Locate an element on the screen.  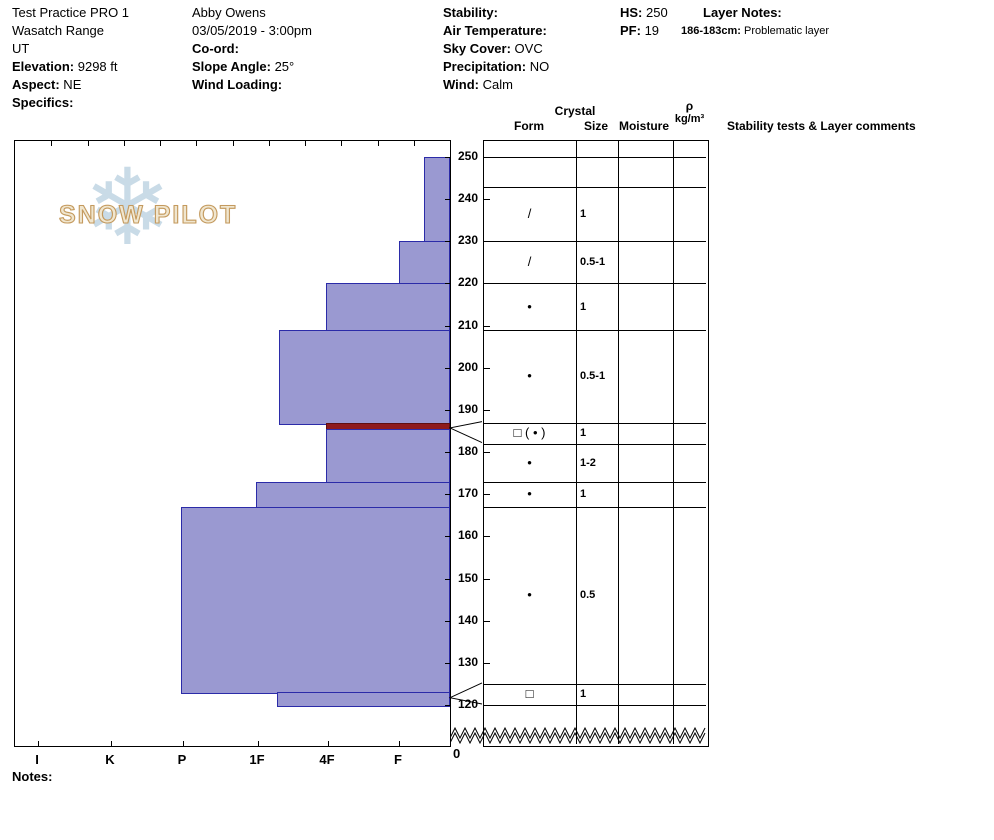
grain-size-value: 1-2 is located at coordinates (588, 462).